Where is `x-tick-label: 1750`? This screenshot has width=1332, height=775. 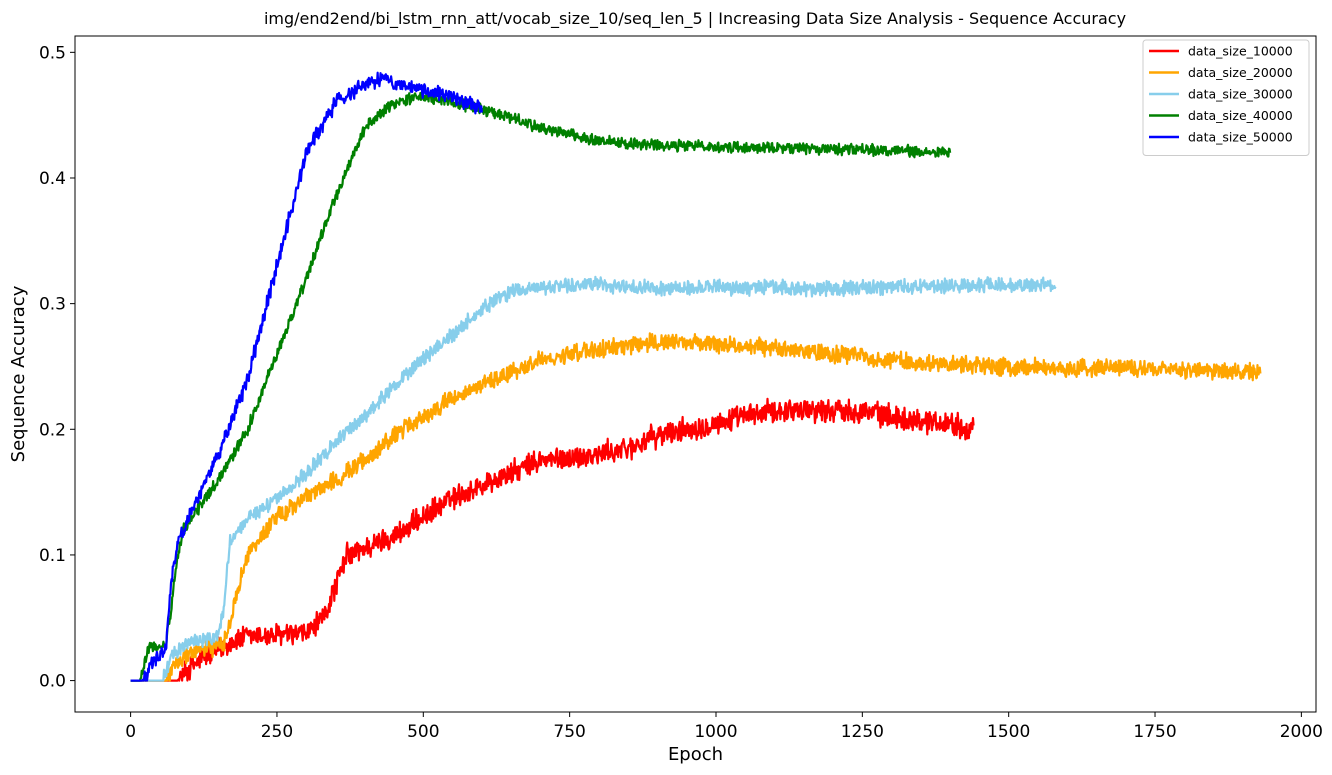 x-tick-label: 1750 is located at coordinates (1154, 732).